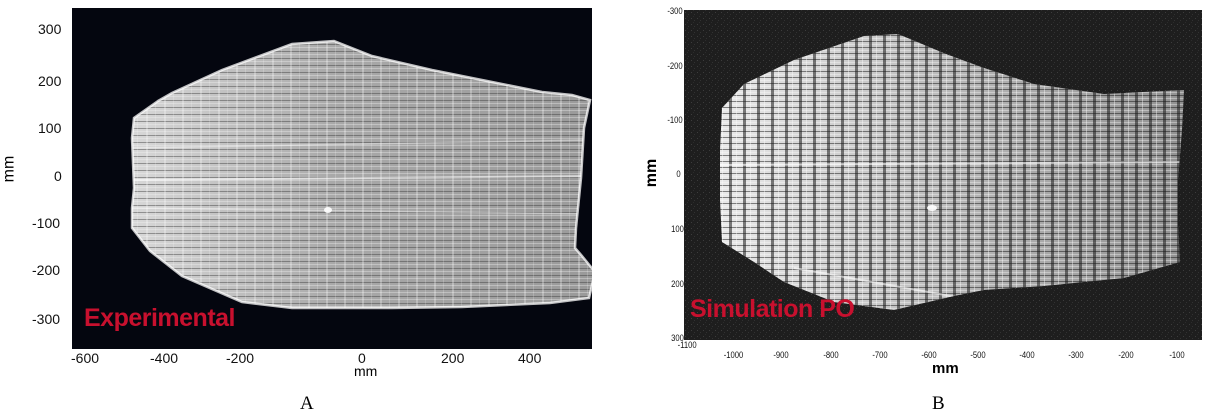 Image resolution: width=1209 pixels, height=419 pixels. What do you see at coordinates (362, 358) in the screenshot?
I see `panel-a-x-tick: 0` at bounding box center [362, 358].